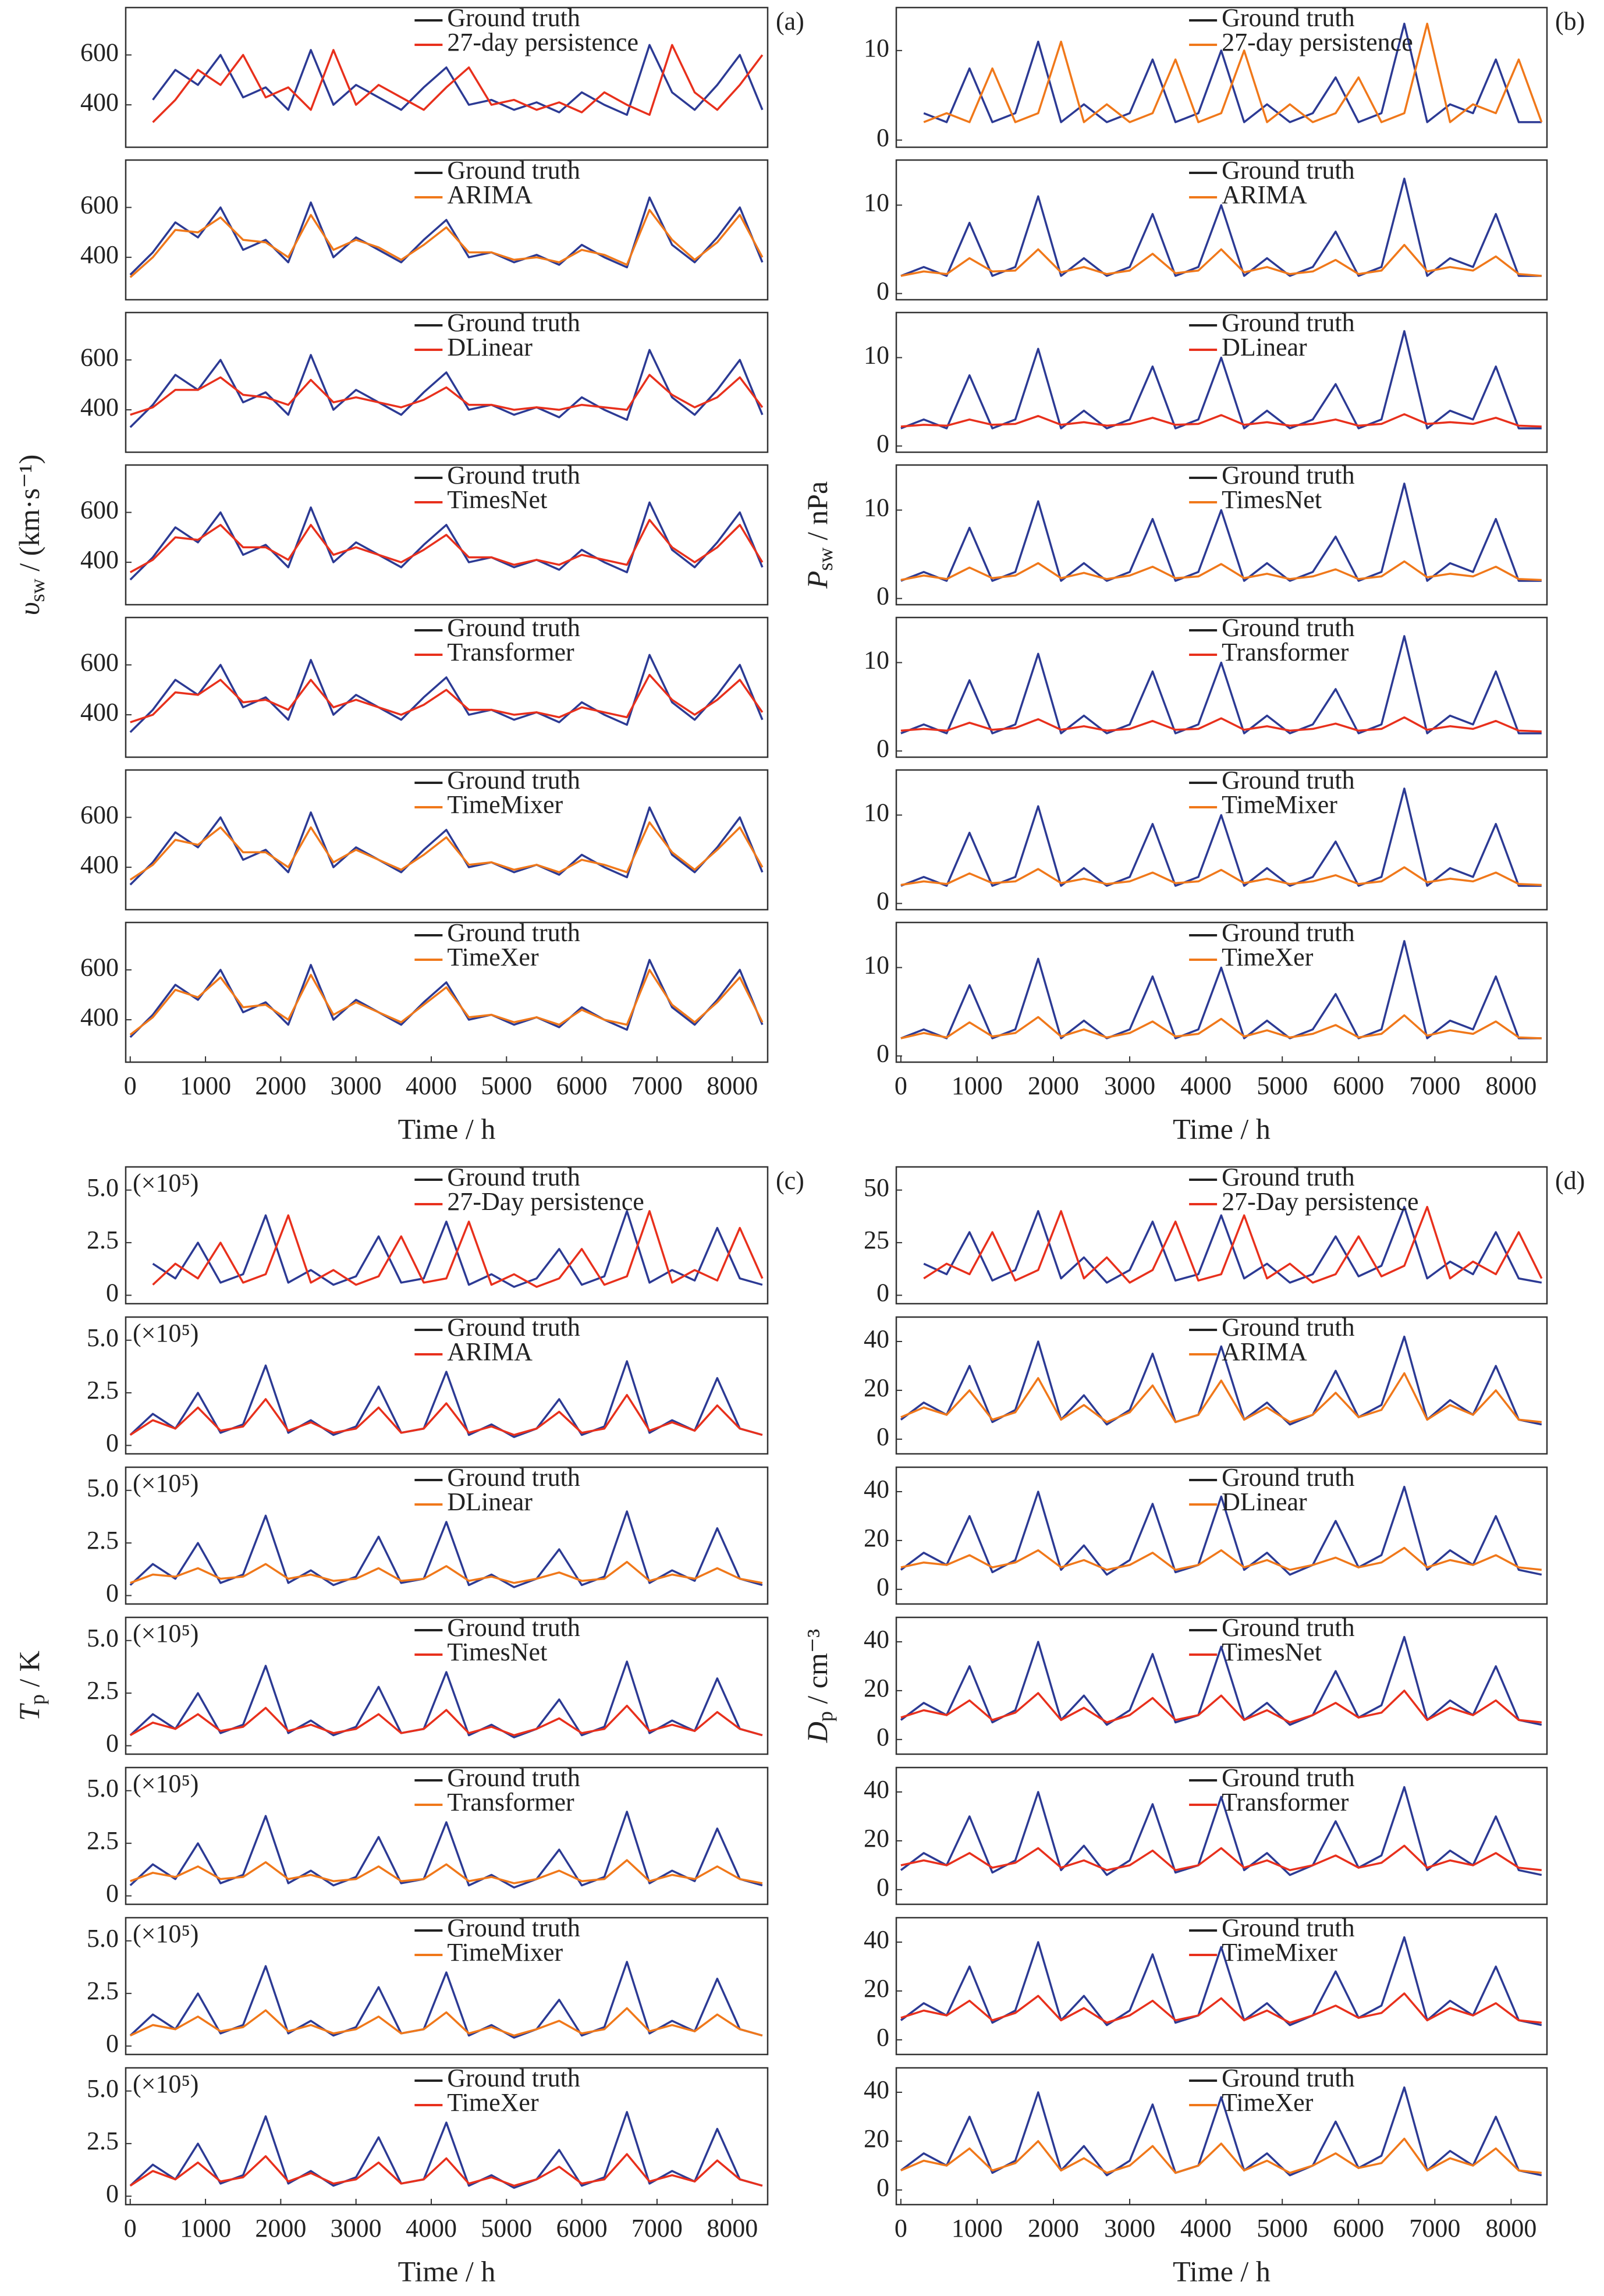  I want to click on legend-label: ARIMA, so click(1265, 195).